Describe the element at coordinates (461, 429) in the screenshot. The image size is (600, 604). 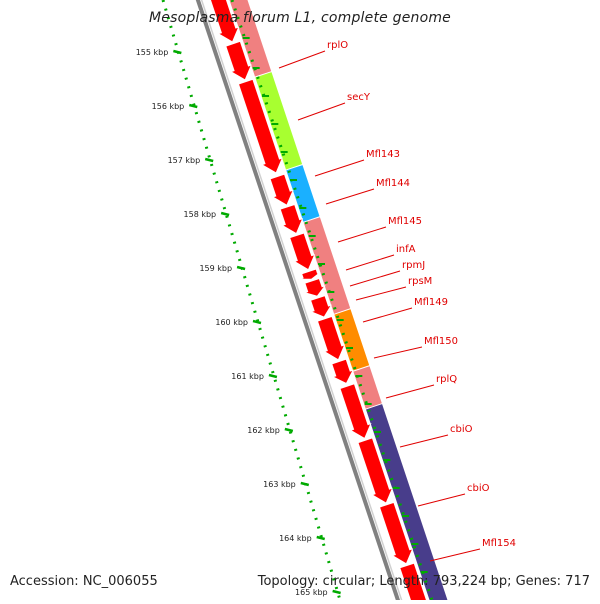
I see `gene-label-12: cbiO` at that location.